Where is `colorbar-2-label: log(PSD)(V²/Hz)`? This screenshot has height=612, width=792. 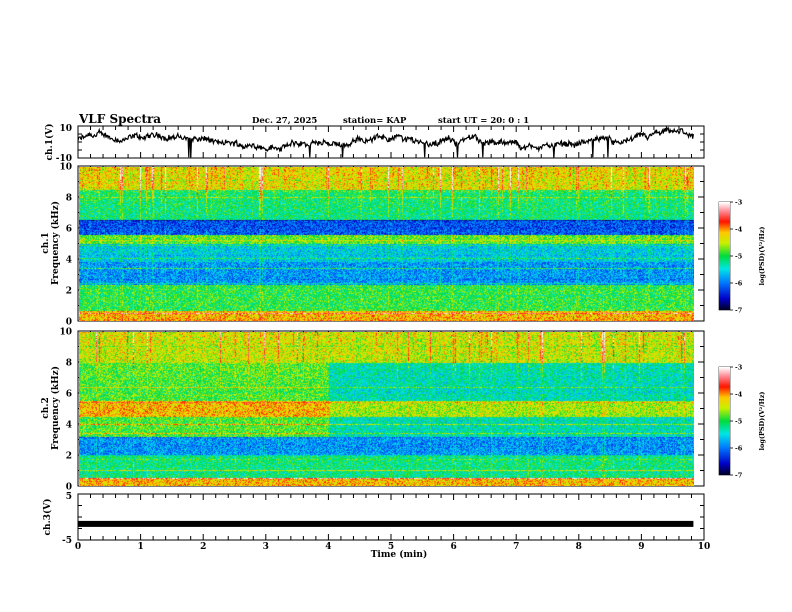 colorbar-2-label: log(PSD)(V²/Hz) is located at coordinates (762, 421).